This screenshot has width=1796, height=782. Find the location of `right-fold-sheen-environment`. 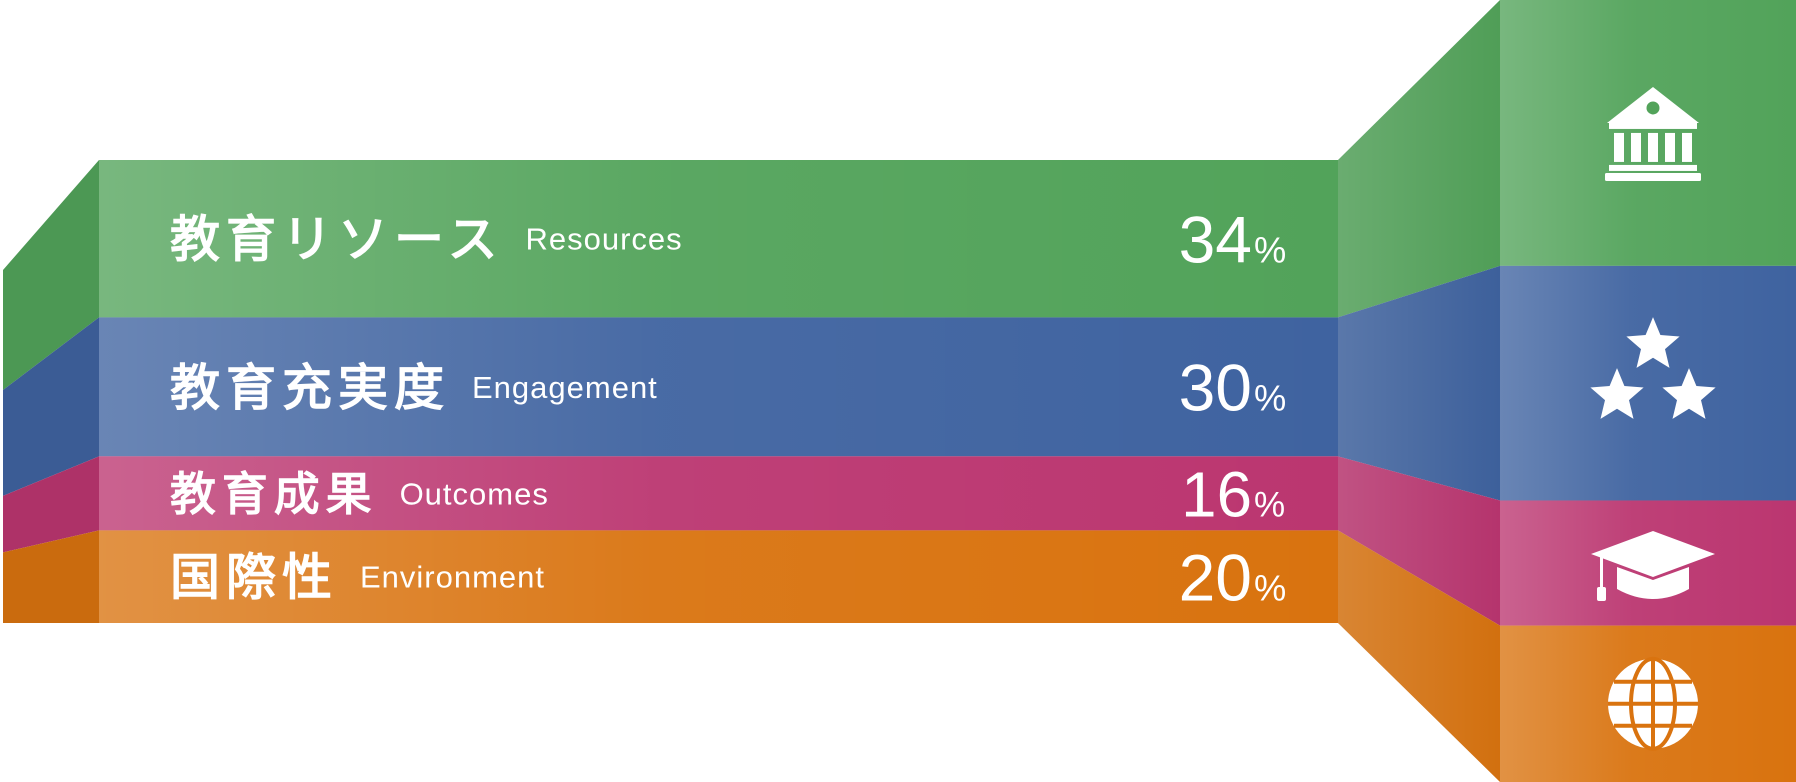

right-fold-sheen-environment is located at coordinates (1419, 656).